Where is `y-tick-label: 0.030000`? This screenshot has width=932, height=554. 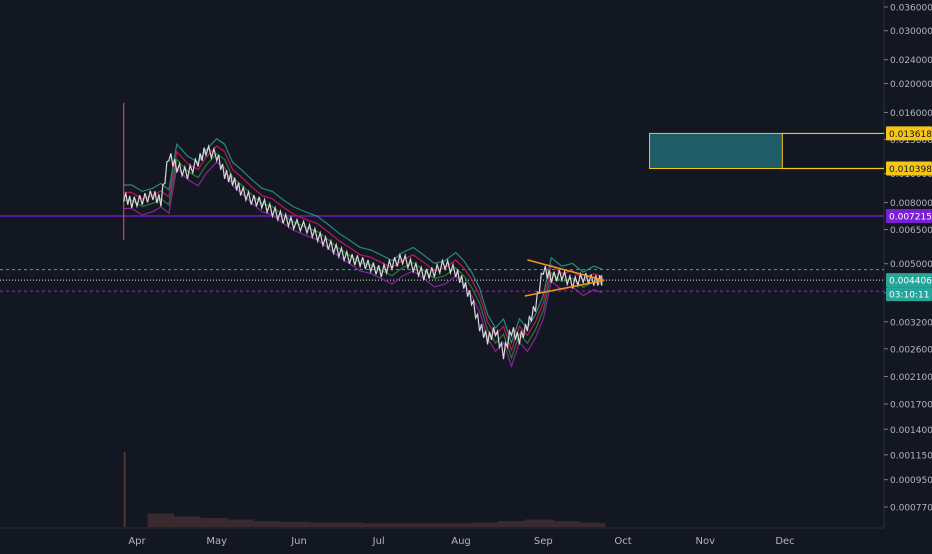 y-tick-label: 0.030000 is located at coordinates (911, 32).